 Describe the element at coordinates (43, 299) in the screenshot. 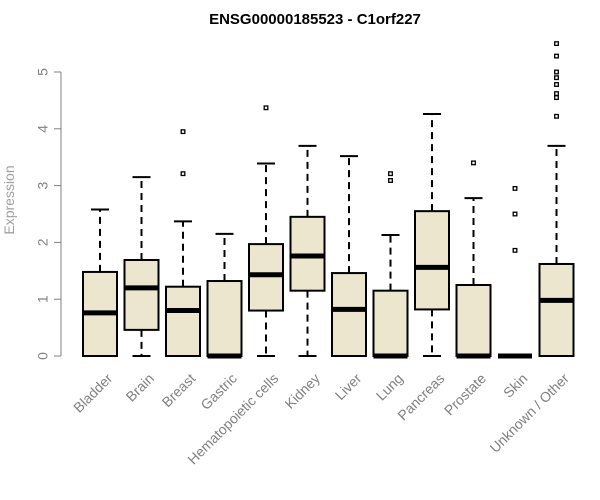

I see `y-tick-label: 1` at that location.